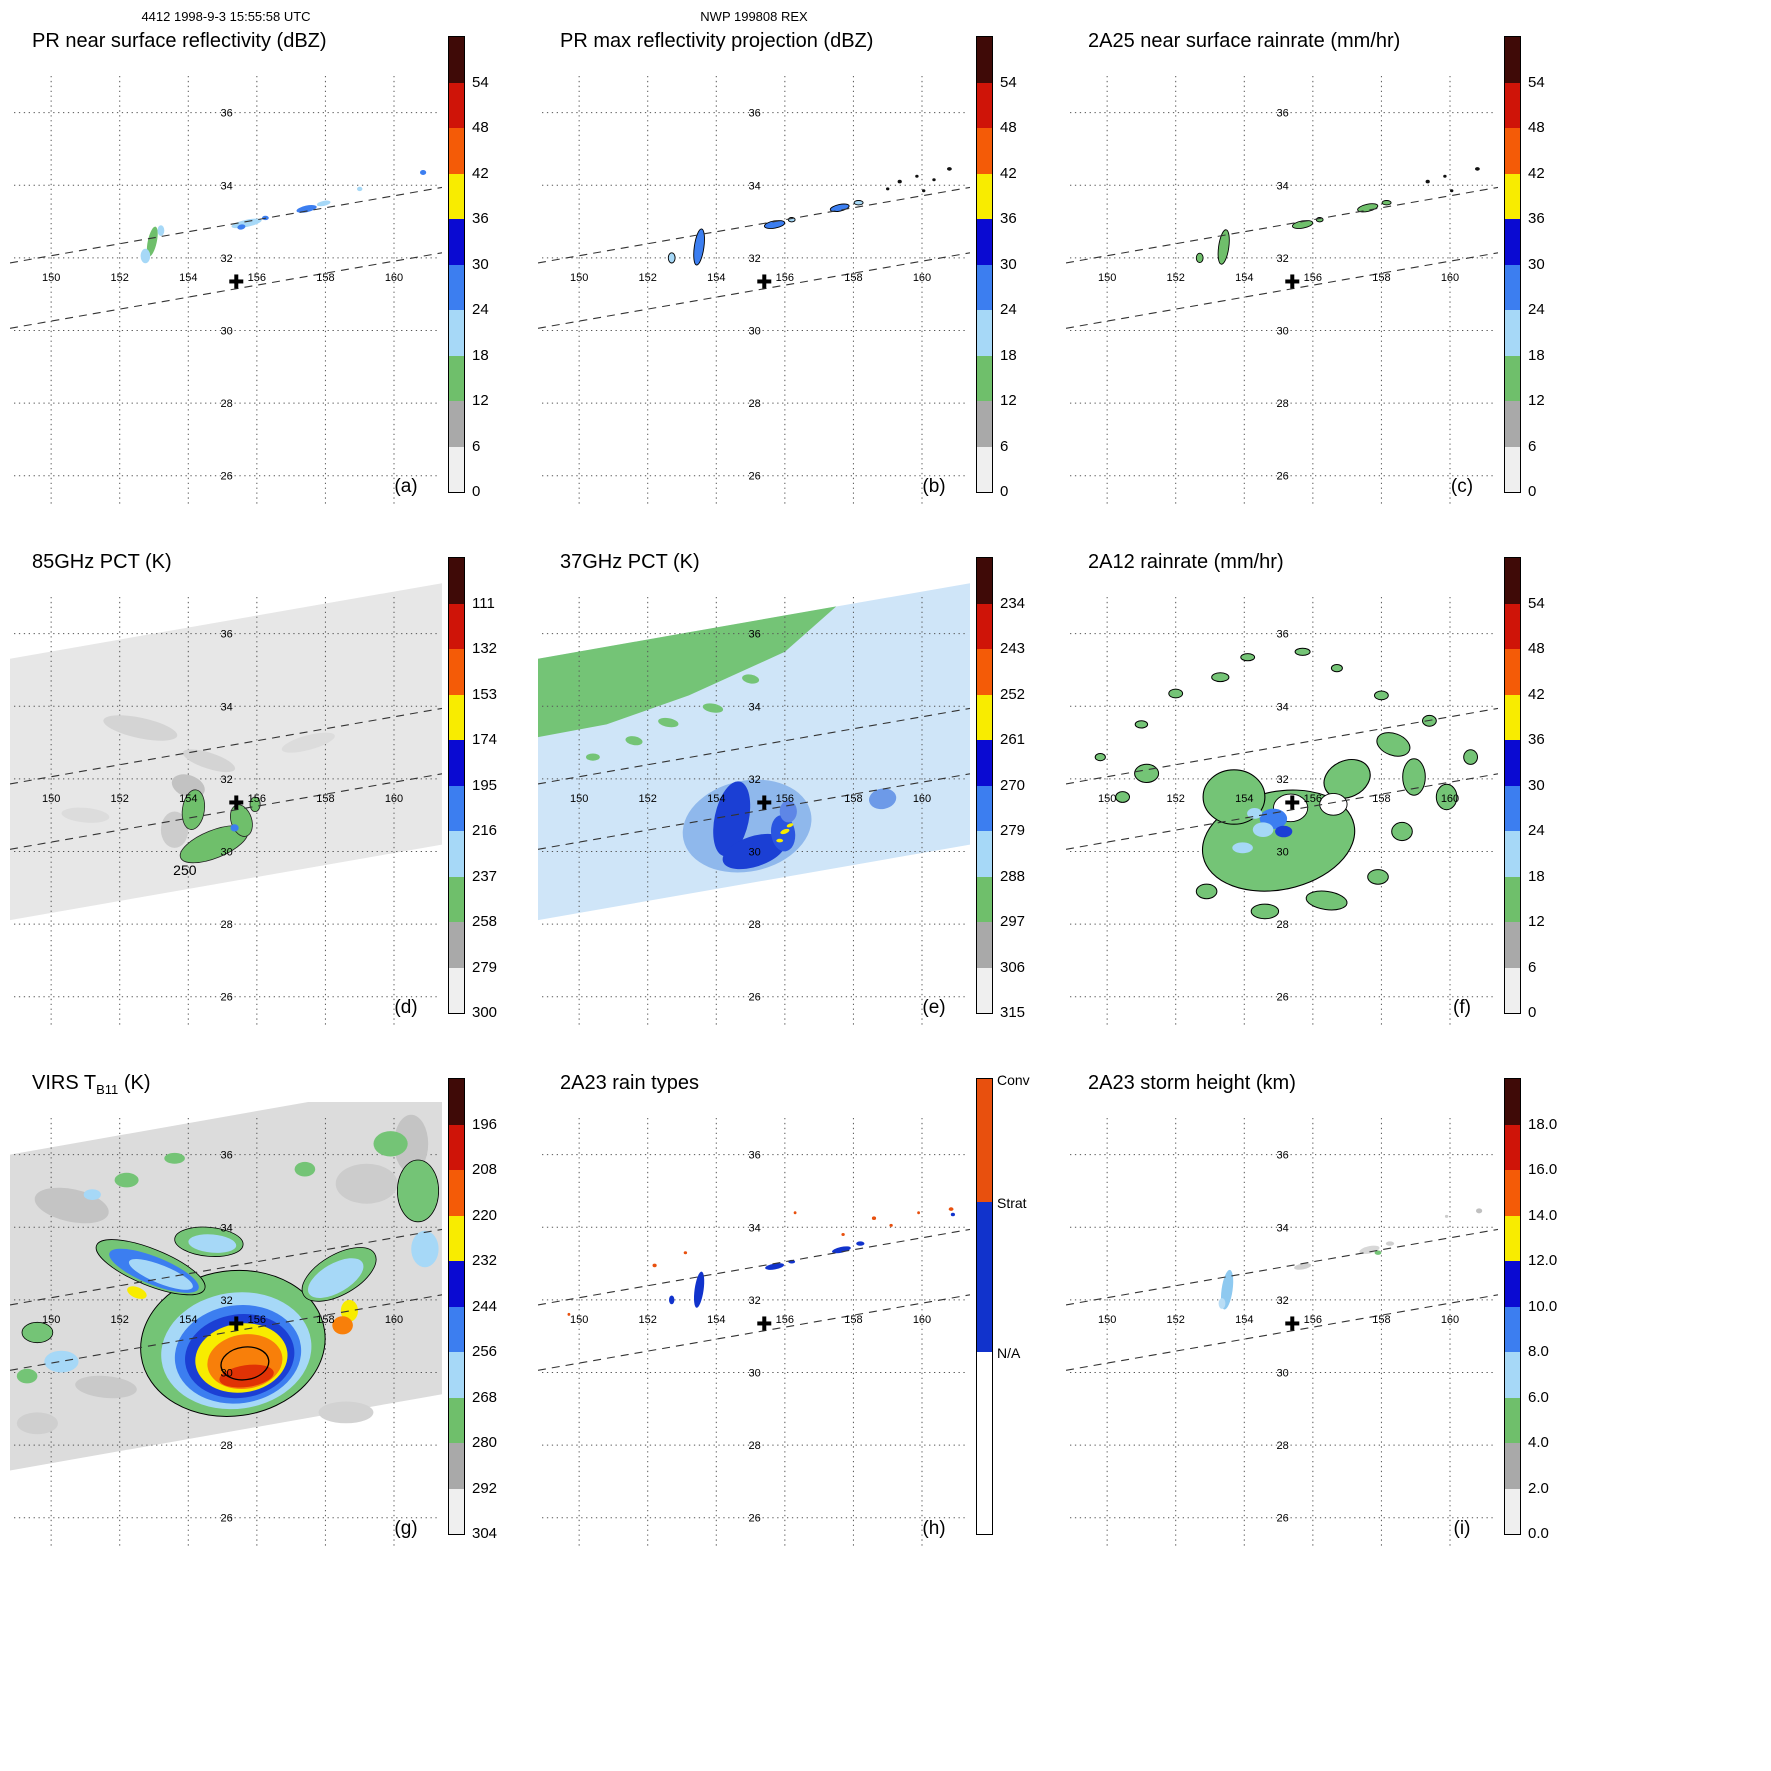 The image size is (1771, 1771). What do you see at coordinates (1381, 278) in the screenshot?
I see `lon-tick-label: 158` at bounding box center [1381, 278].